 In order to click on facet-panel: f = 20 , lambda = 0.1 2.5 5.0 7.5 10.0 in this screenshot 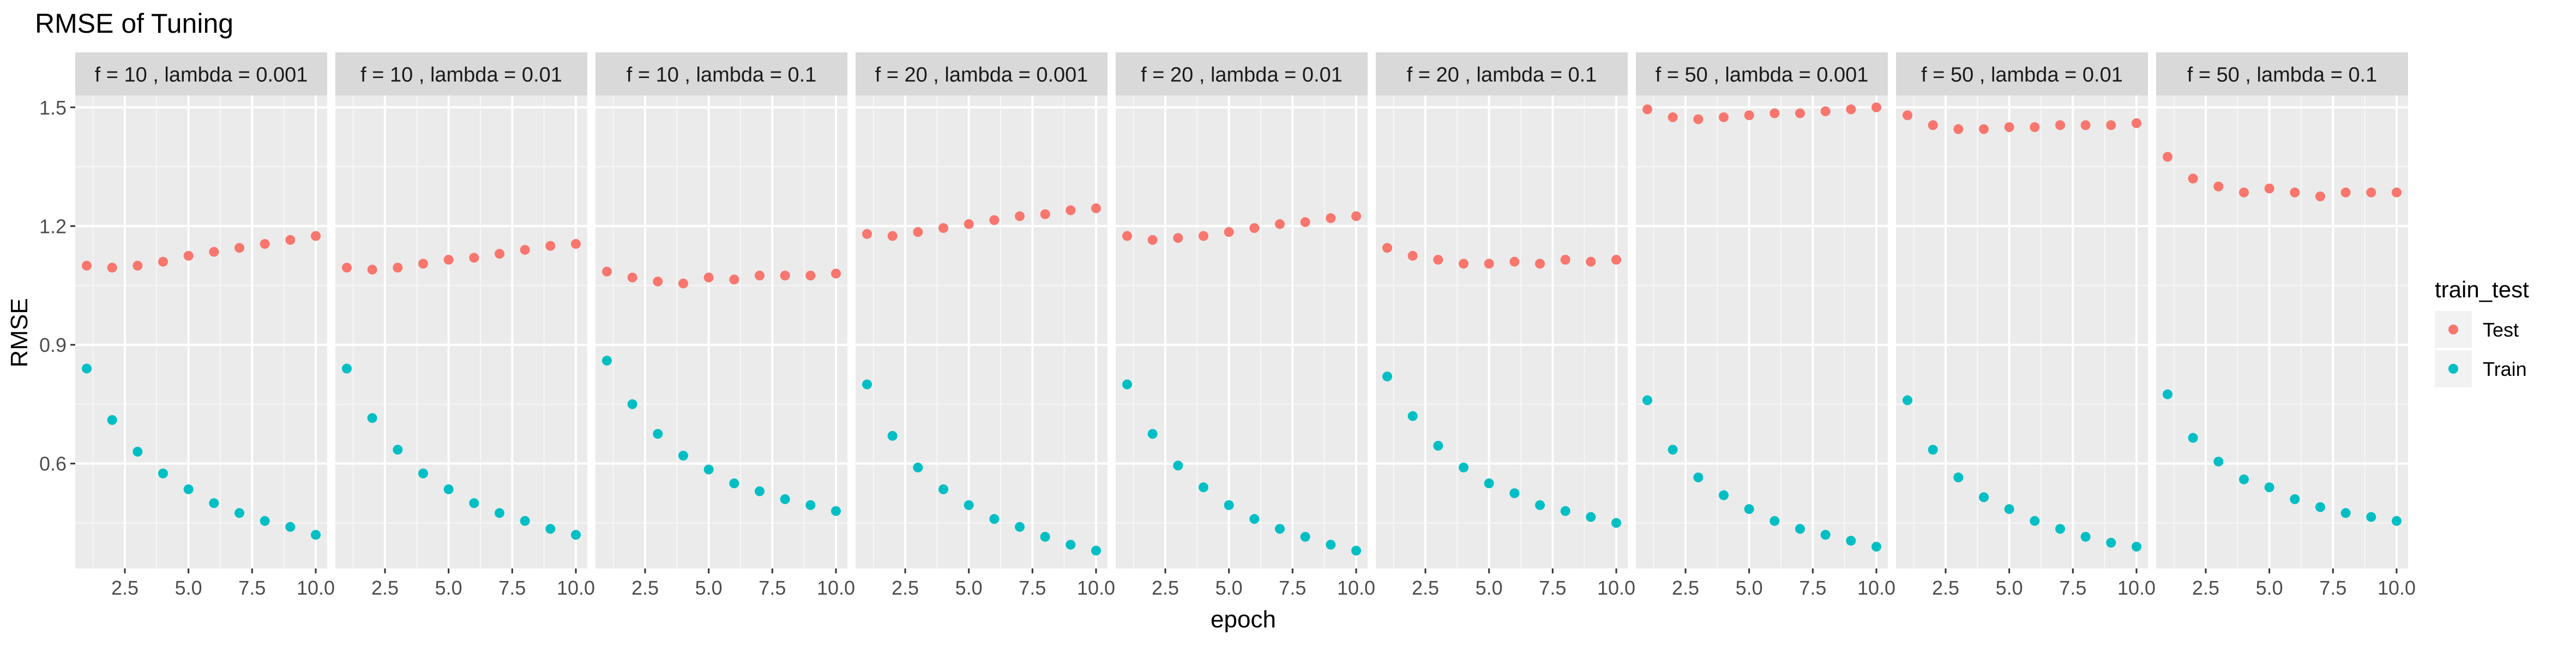, I will do `click(1505, 325)`.